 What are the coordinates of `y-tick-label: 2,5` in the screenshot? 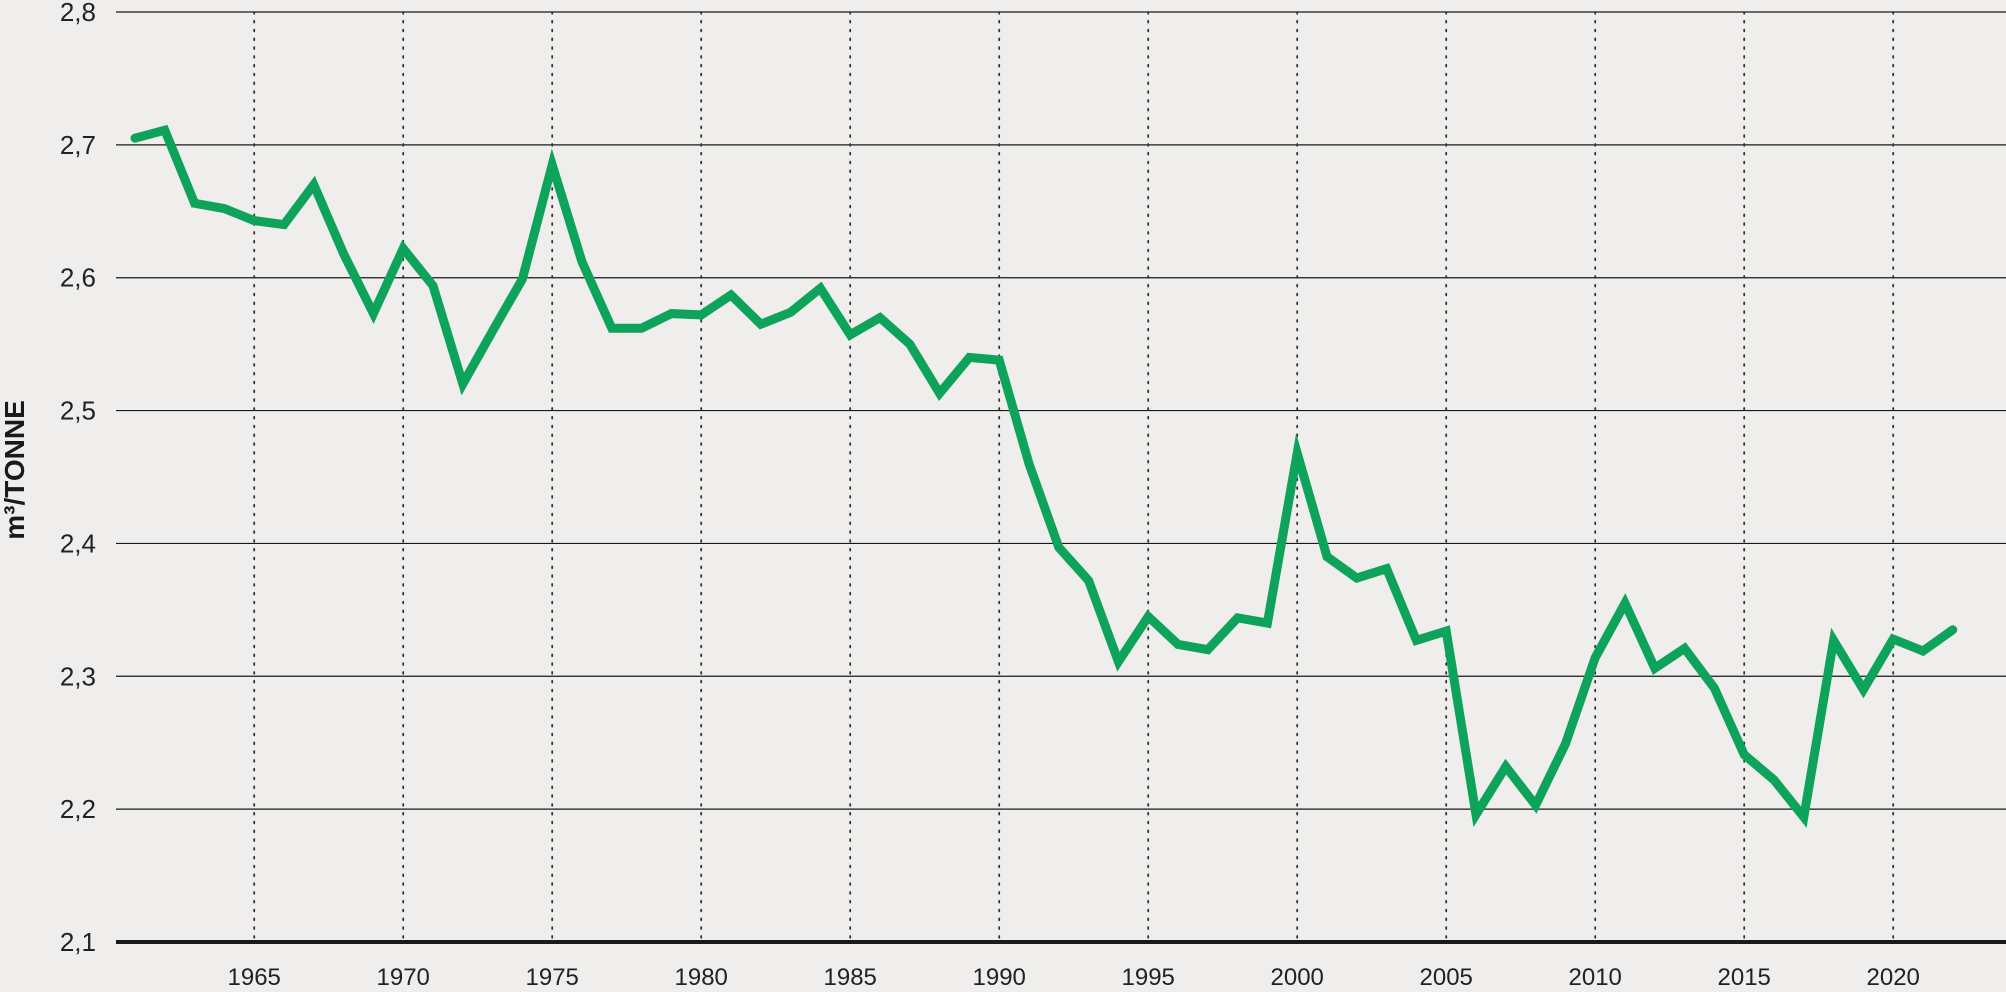 It's located at (78, 411).